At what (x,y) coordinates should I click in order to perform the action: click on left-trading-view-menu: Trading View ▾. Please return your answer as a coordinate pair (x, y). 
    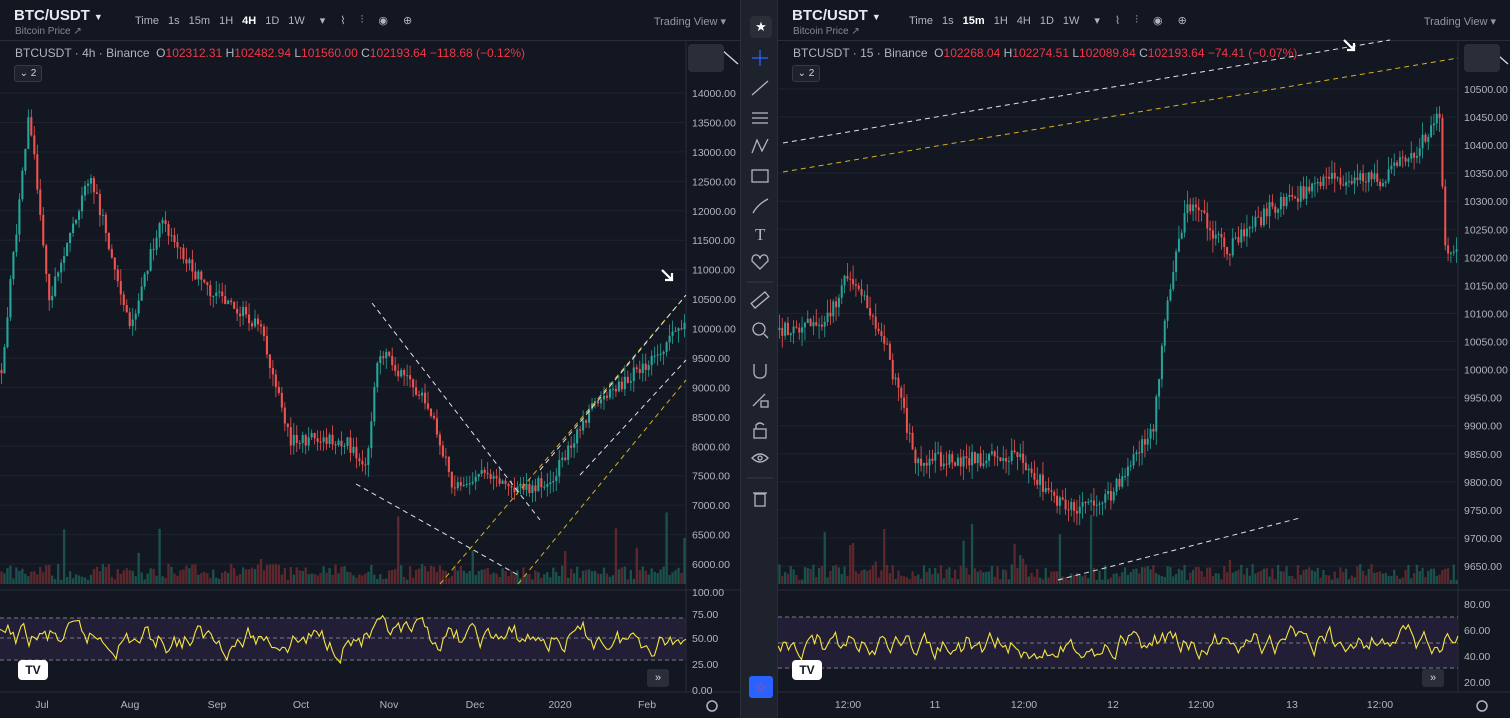
    Looking at the image, I should click on (689, 22).